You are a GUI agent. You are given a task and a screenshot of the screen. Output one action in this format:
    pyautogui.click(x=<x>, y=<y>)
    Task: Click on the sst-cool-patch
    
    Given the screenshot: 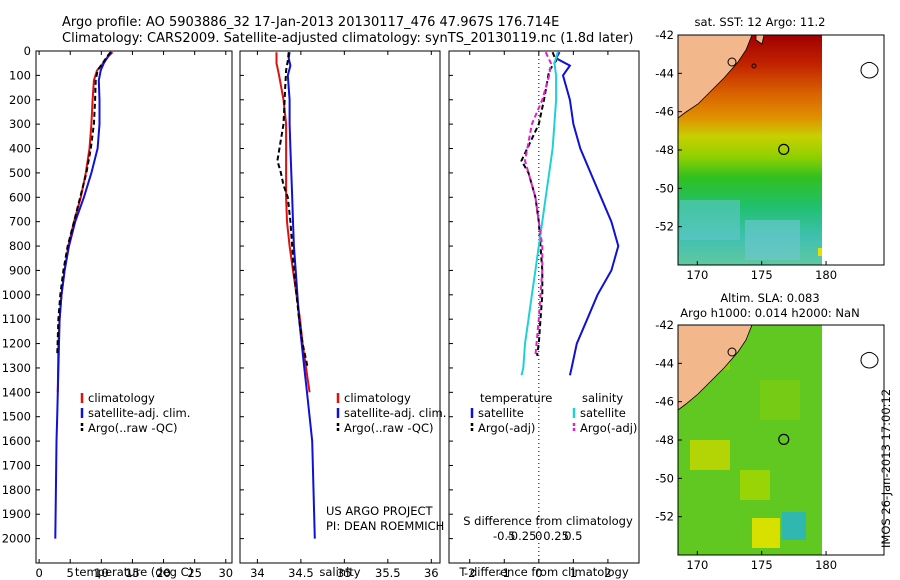 What is the action you would take?
    pyautogui.click(x=710, y=220)
    